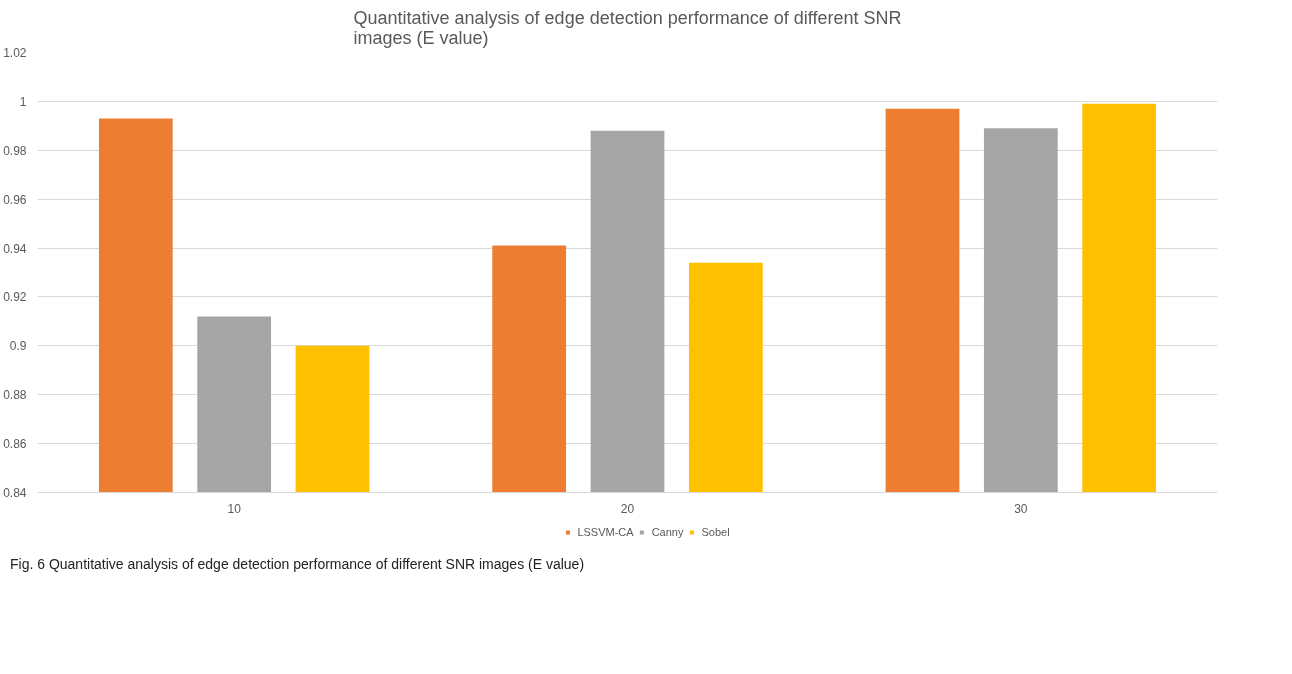  Describe the element at coordinates (667, 532) in the screenshot. I see `legend-label: Canny` at that location.